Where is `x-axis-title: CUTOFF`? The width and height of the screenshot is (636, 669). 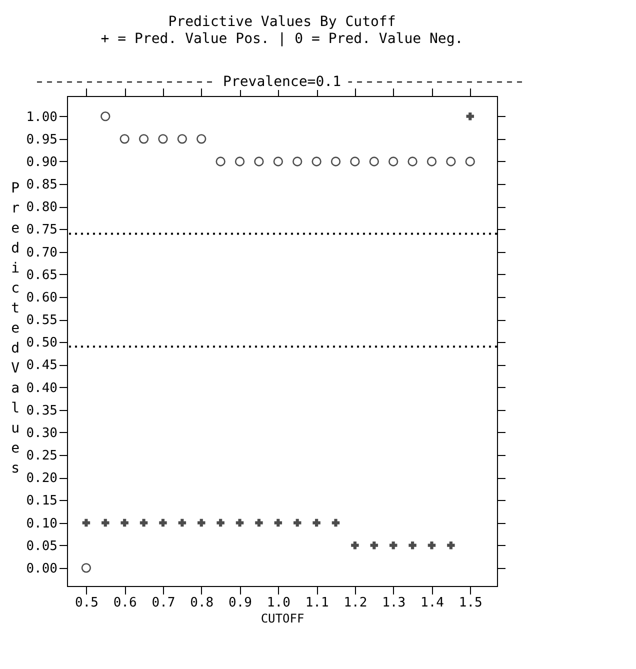
x-axis-title: CUTOFF is located at coordinates (282, 619).